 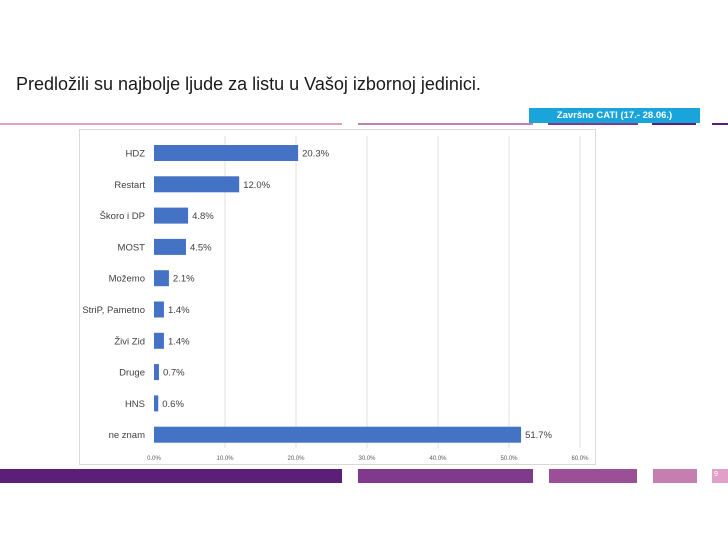 I want to click on data-label: 20.3%, so click(x=315, y=154).